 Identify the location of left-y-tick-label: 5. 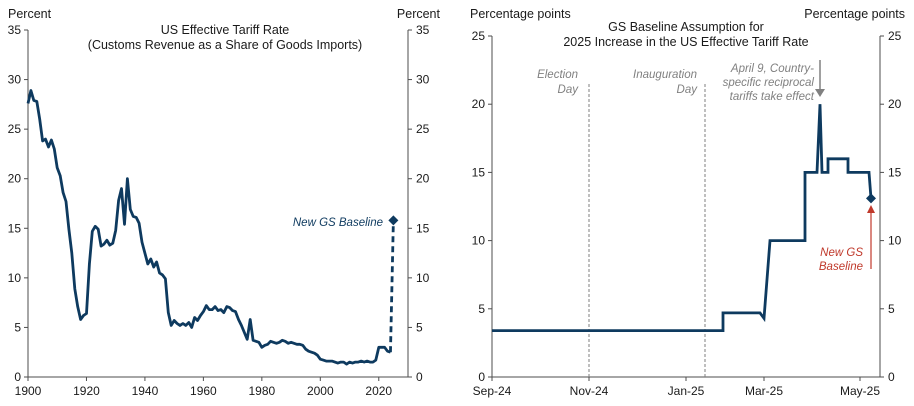
(17, 327).